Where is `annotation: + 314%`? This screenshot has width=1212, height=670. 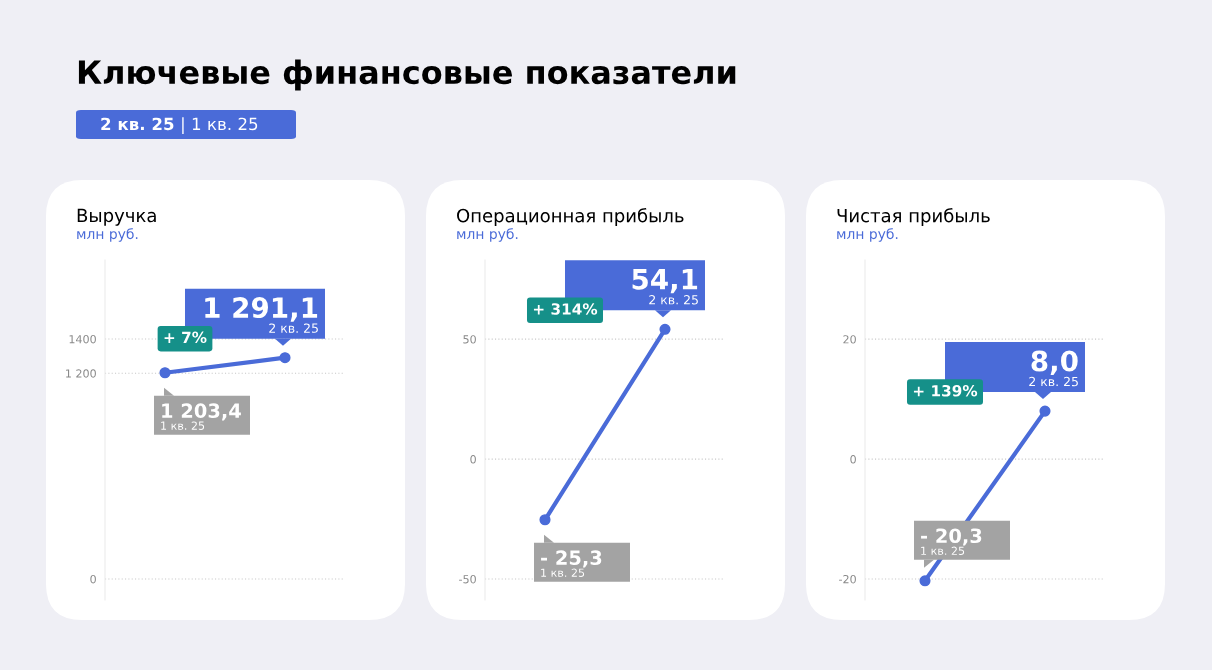
annotation: + 314% is located at coordinates (565, 309).